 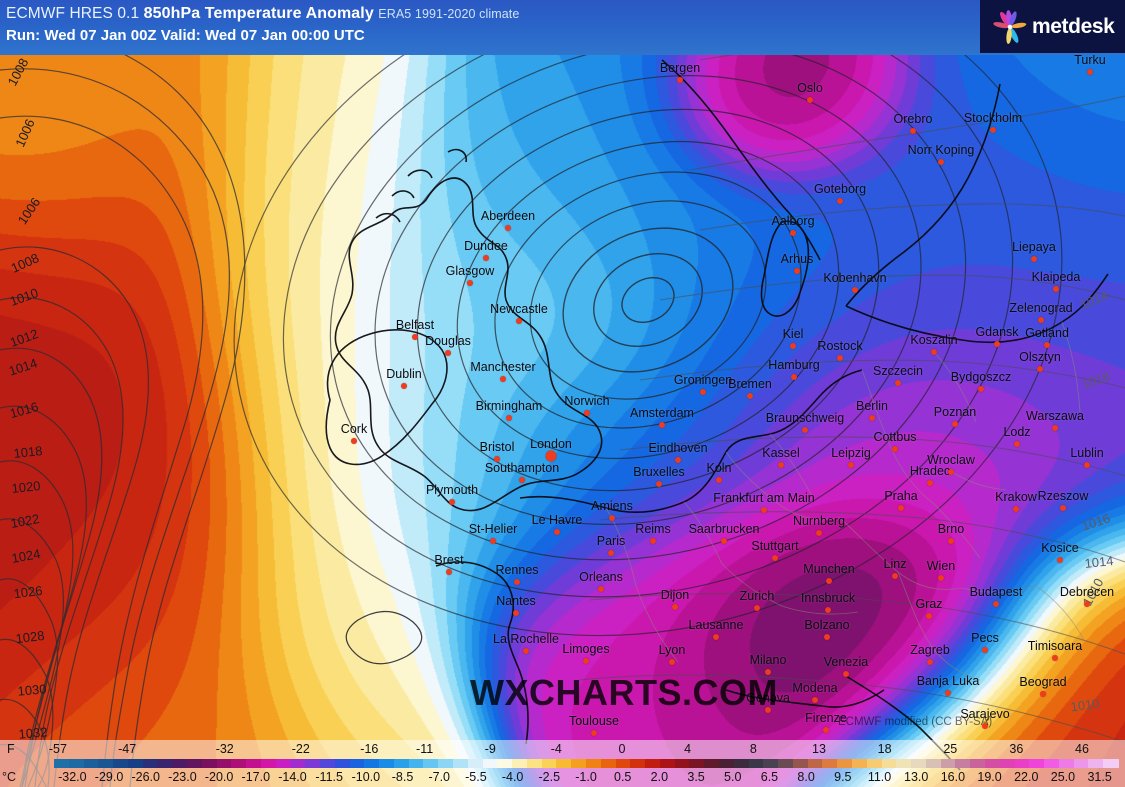 I want to click on city-label: Bergen, so click(x=680, y=68).